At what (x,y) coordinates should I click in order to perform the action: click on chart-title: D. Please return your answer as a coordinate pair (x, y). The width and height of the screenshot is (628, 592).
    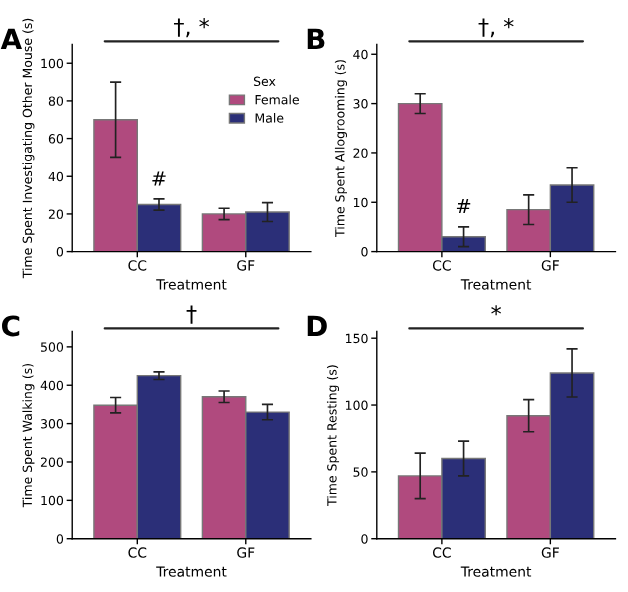
    Looking at the image, I should click on (317, 326).